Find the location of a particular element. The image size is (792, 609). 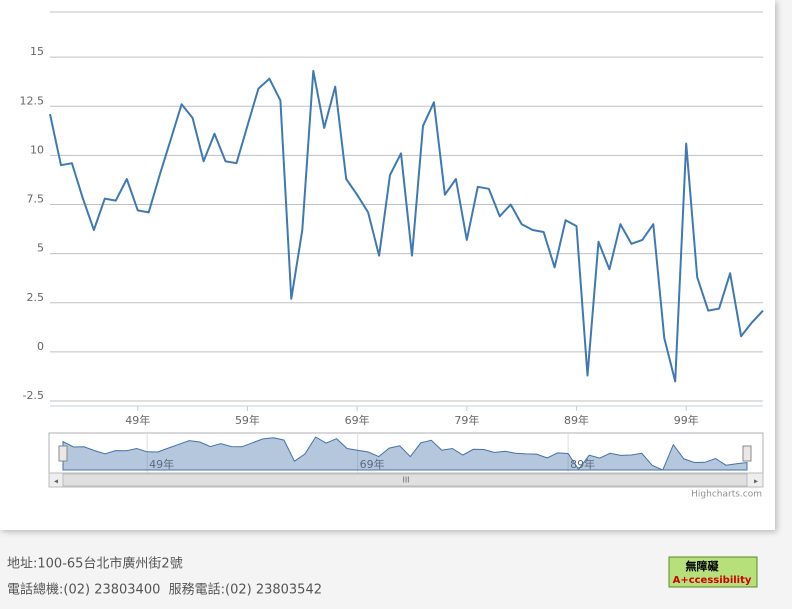

x-tick-label: 49年 is located at coordinates (137, 420).